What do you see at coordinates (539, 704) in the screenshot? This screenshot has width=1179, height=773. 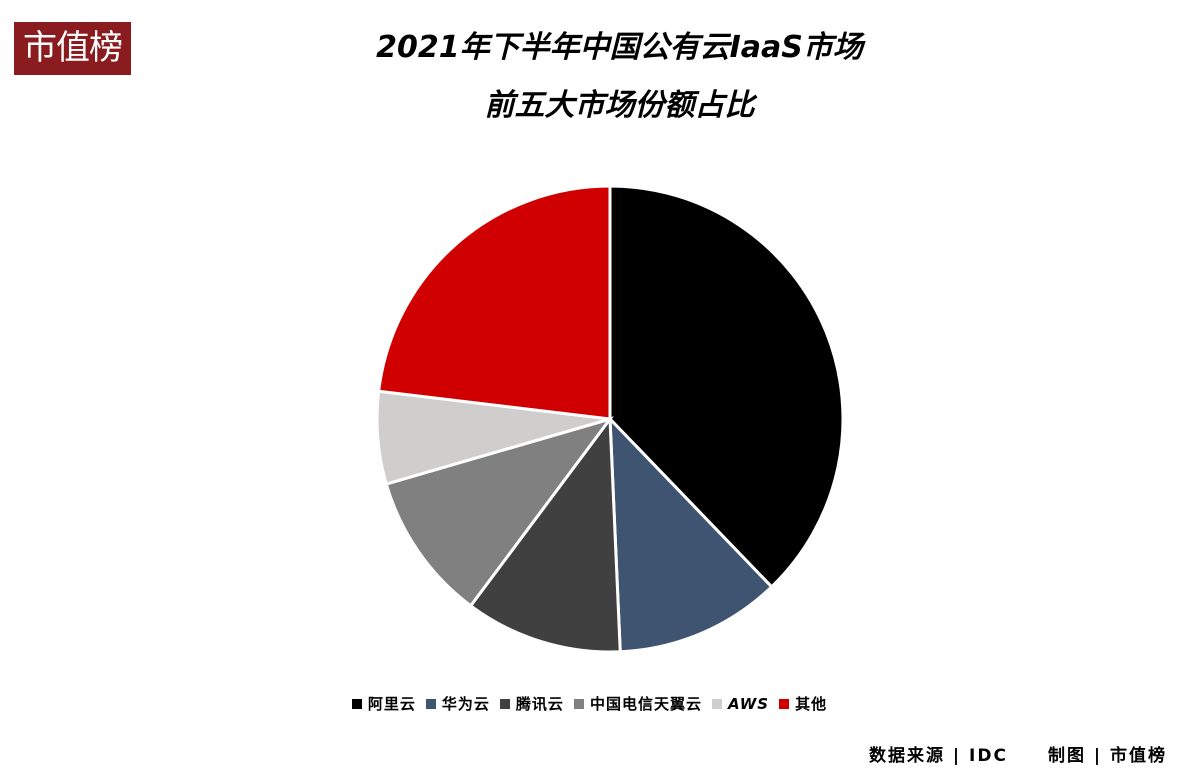 I see `legend-label: 腾讯云` at bounding box center [539, 704].